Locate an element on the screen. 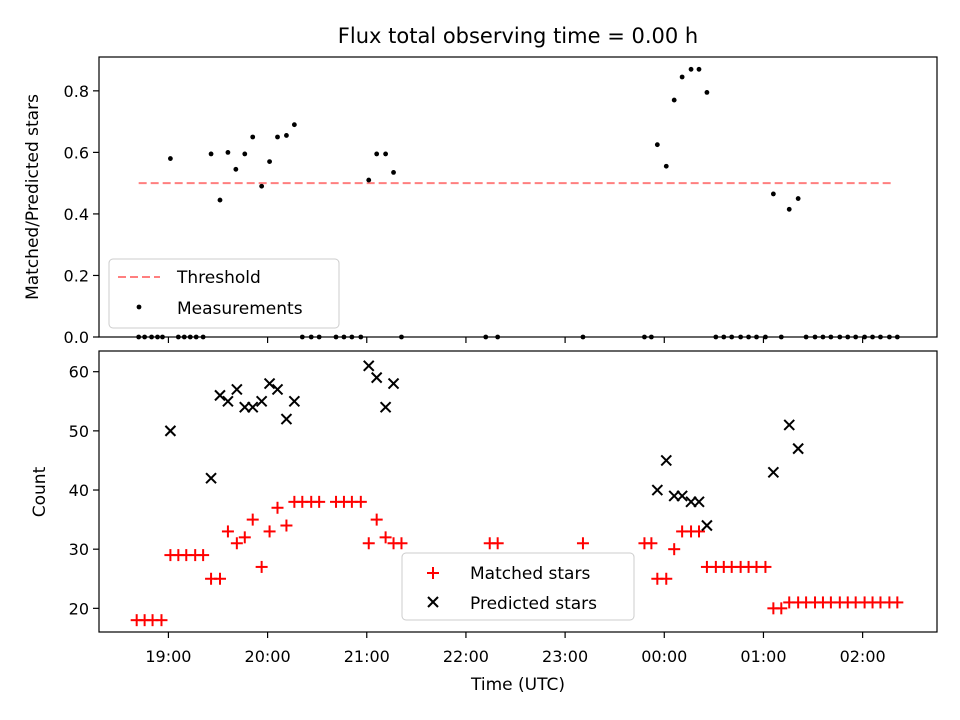 This screenshot has height=720, width=960. count-legend-box is located at coordinates (518, 586).